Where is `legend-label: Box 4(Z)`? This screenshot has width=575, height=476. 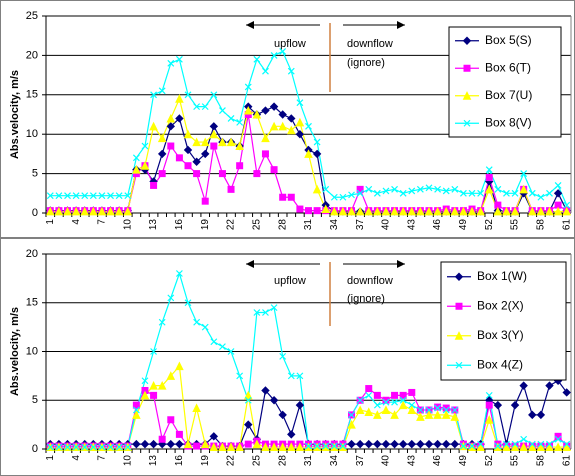
legend-label: Box 4(Z) is located at coordinates (500, 364).